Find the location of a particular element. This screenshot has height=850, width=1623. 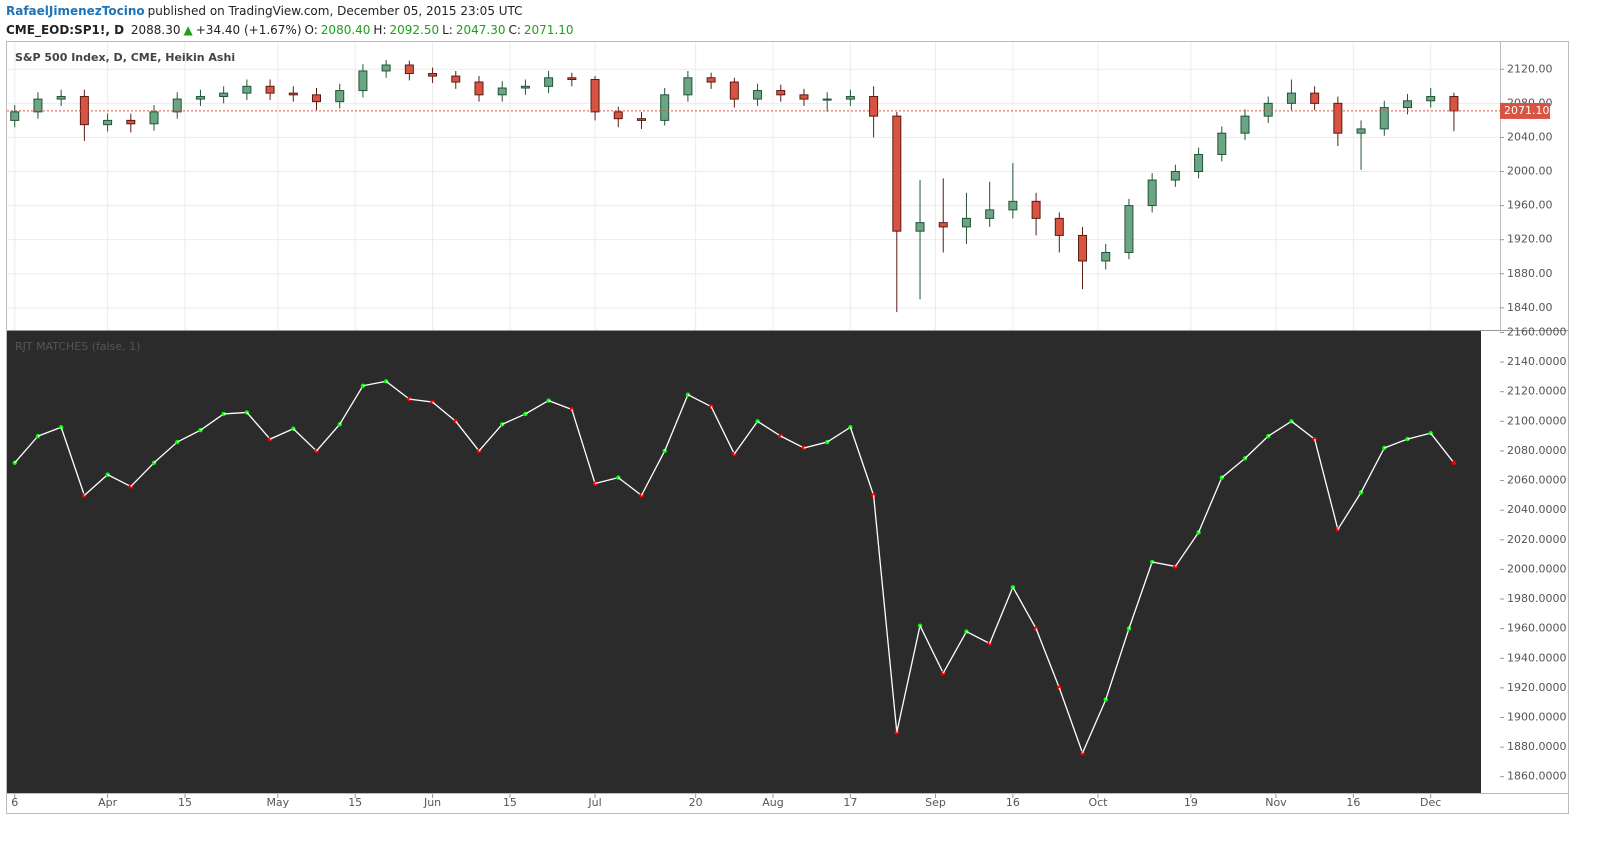

h-label: H: is located at coordinates (380, 30).